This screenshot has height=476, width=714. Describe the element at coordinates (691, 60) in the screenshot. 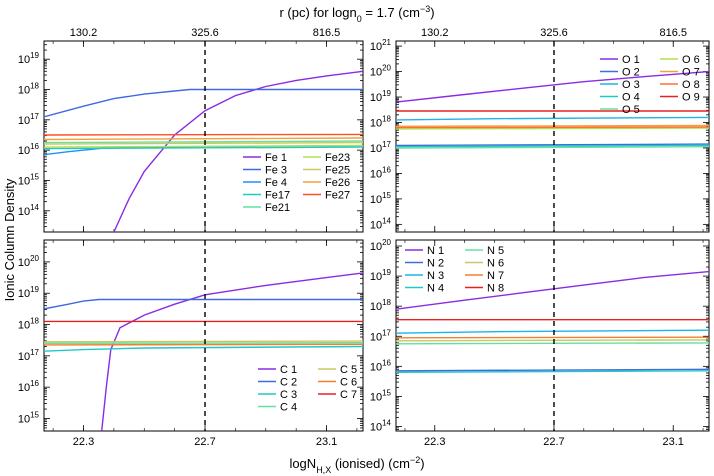

I see `legend-label: O 6` at that location.